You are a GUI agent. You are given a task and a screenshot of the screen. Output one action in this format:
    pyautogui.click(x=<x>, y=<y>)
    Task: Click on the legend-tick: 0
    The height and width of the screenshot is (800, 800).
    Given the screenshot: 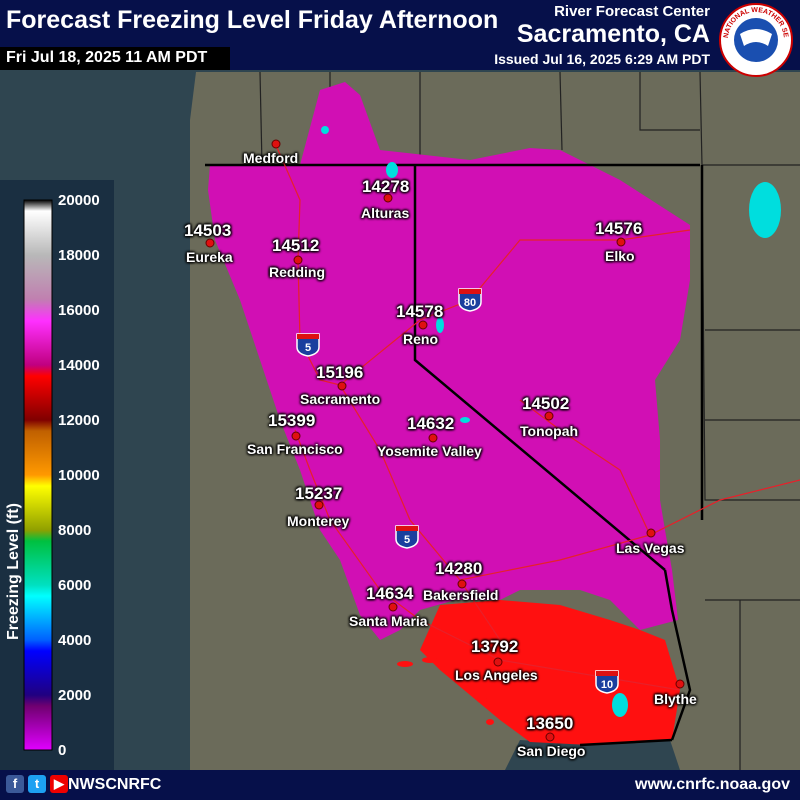 What is the action you would take?
    pyautogui.click(x=62, y=750)
    